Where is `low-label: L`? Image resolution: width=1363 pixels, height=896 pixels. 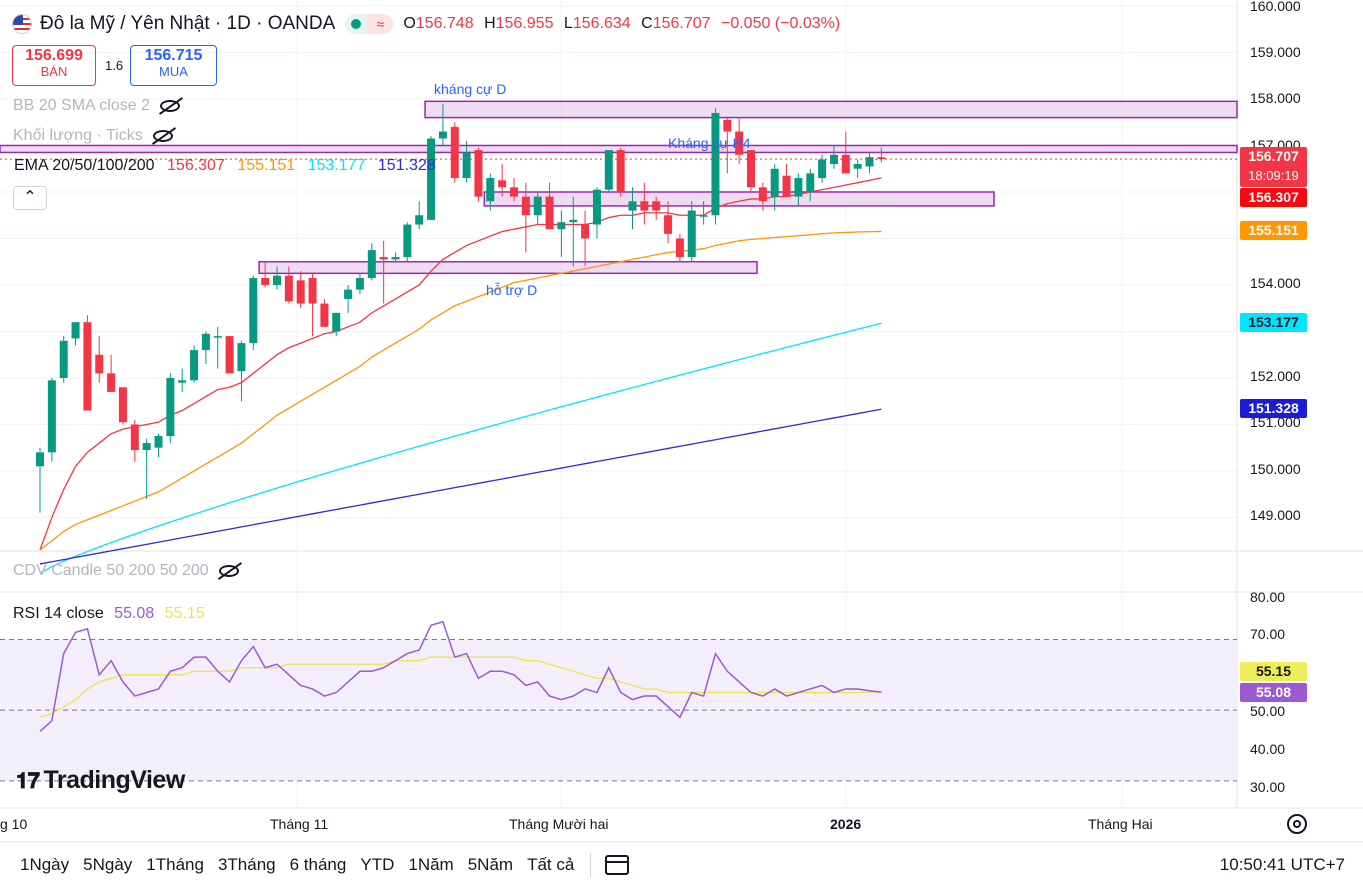 low-label: L is located at coordinates (568, 23).